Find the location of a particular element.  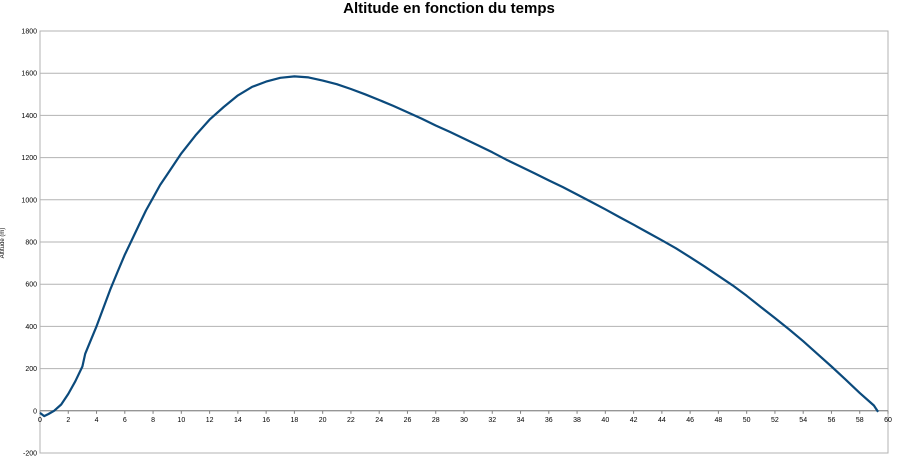

y-tick-label: 0 is located at coordinates (35, 411).